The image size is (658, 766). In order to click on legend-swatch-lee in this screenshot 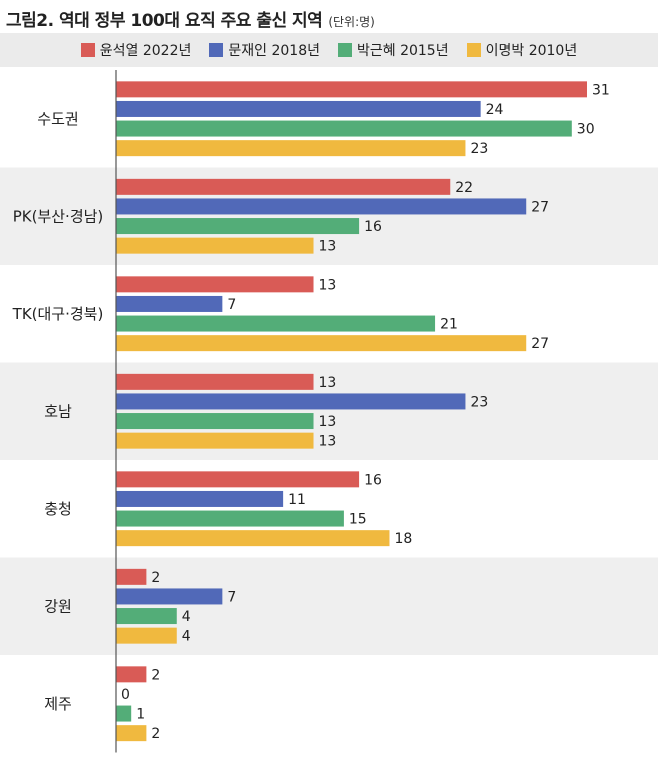, I will do `click(473, 50)`.